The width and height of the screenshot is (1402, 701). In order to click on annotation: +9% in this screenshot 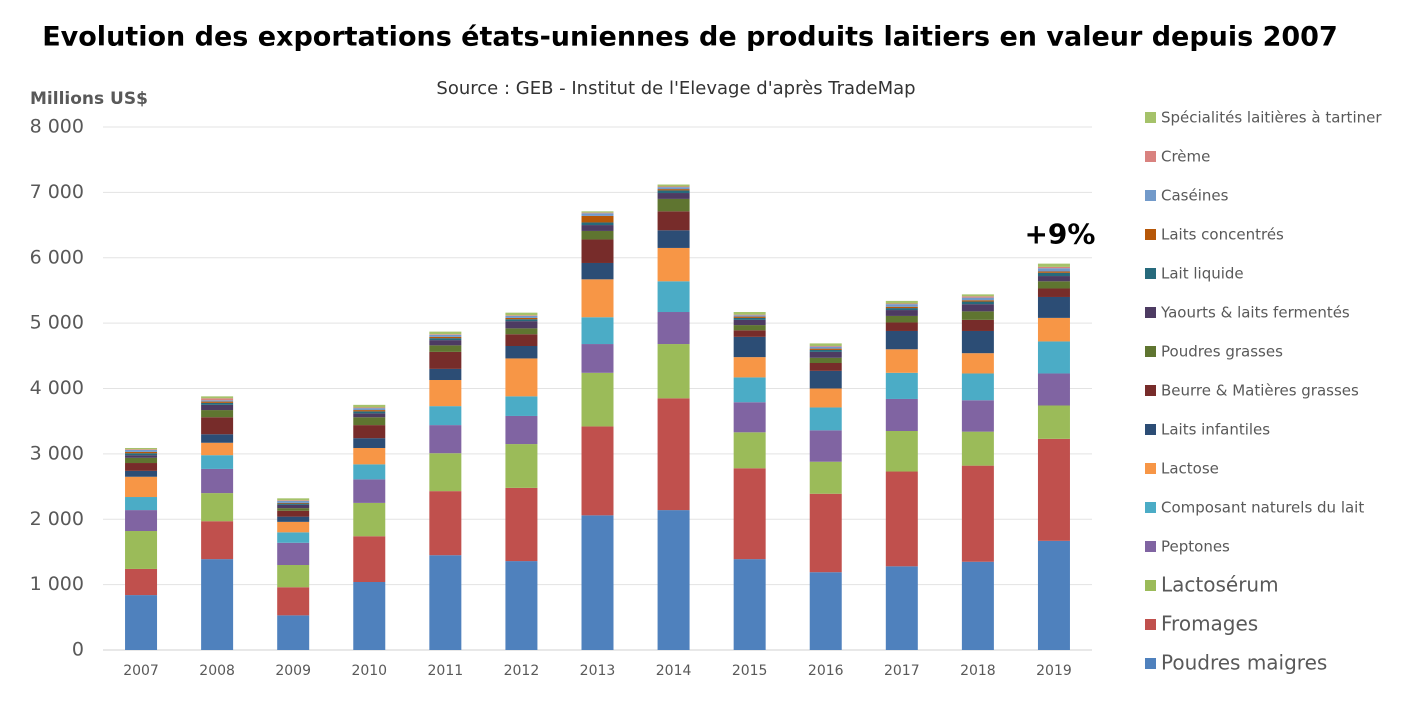, I will do `click(1059, 234)`.